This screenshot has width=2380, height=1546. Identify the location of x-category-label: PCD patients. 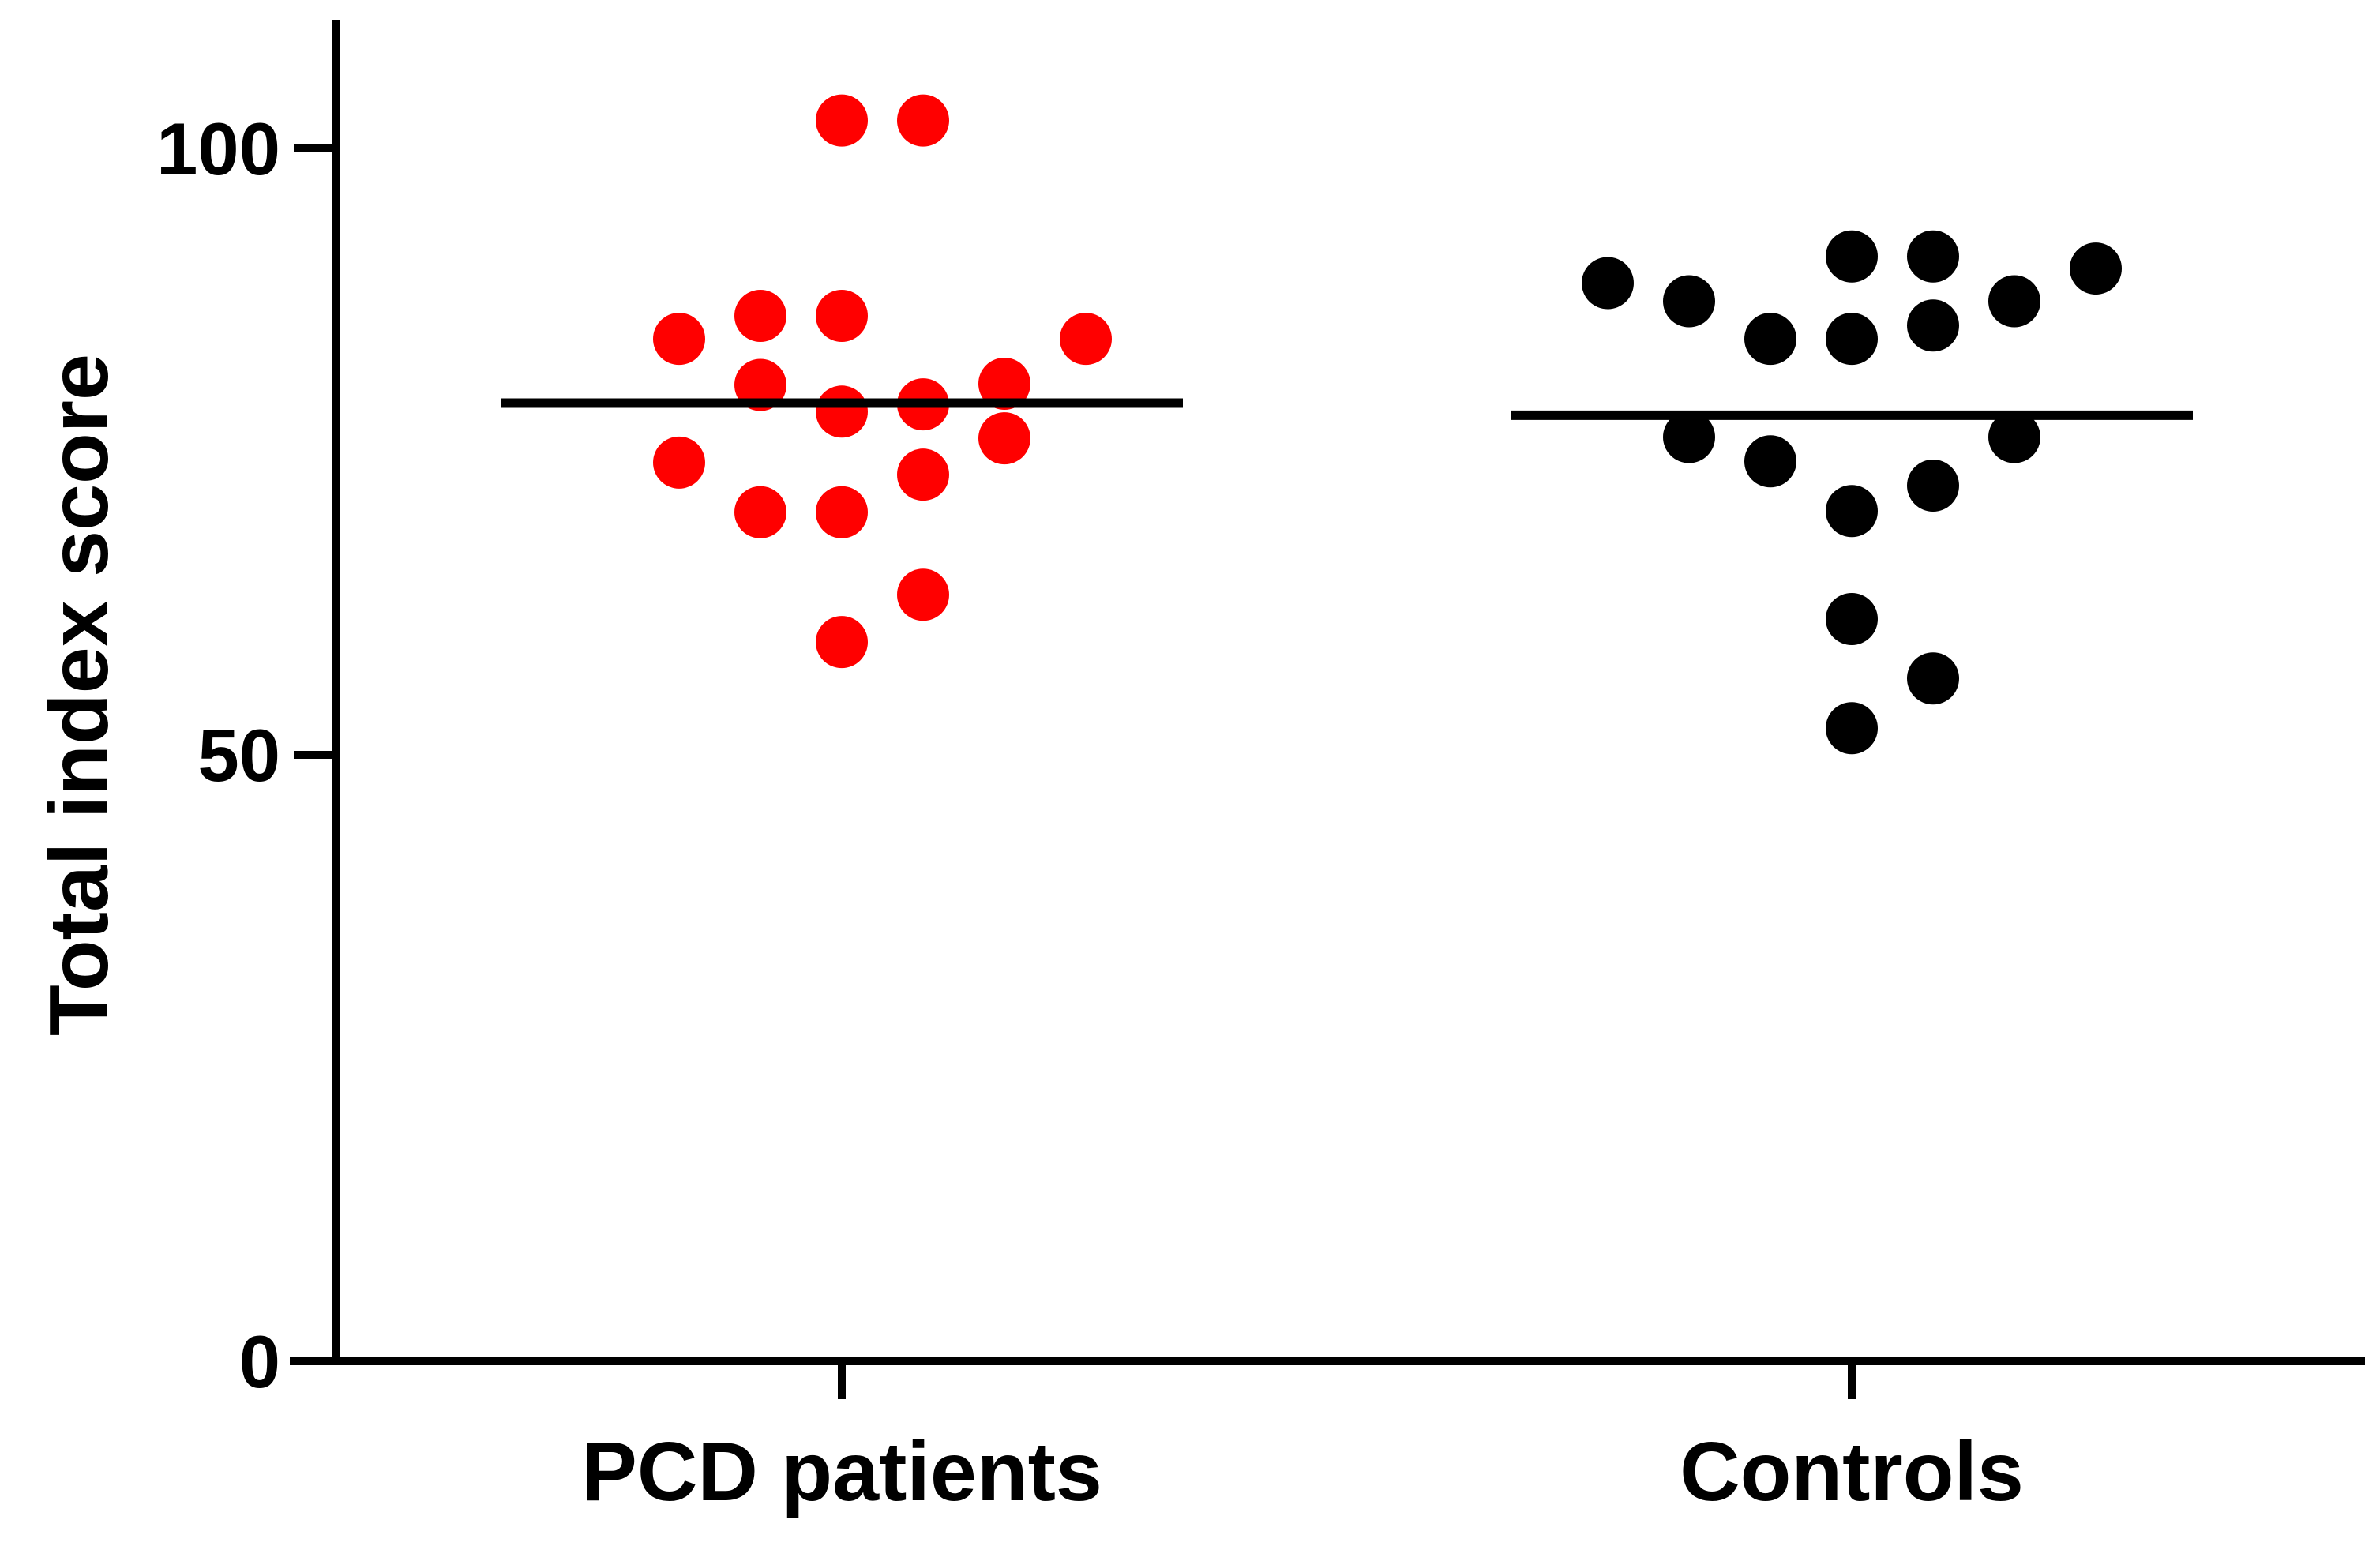
(841, 1471).